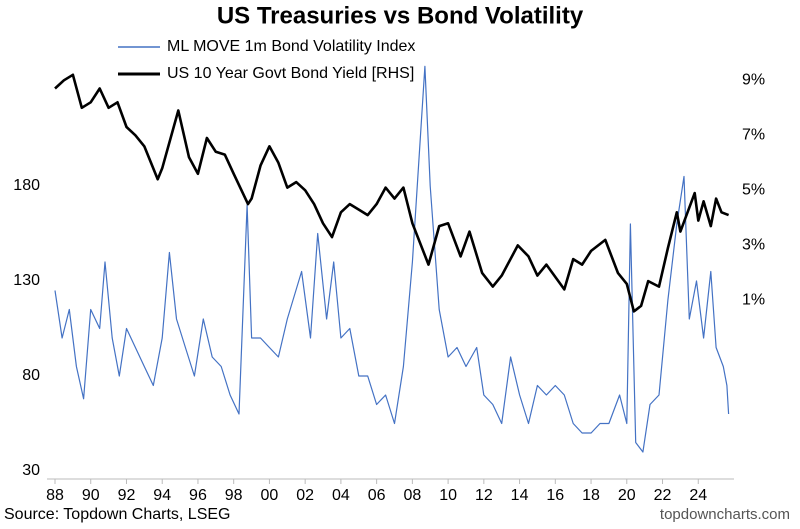  Describe the element at coordinates (753, 79) in the screenshot. I see `y2-tick-label: 9%` at that location.